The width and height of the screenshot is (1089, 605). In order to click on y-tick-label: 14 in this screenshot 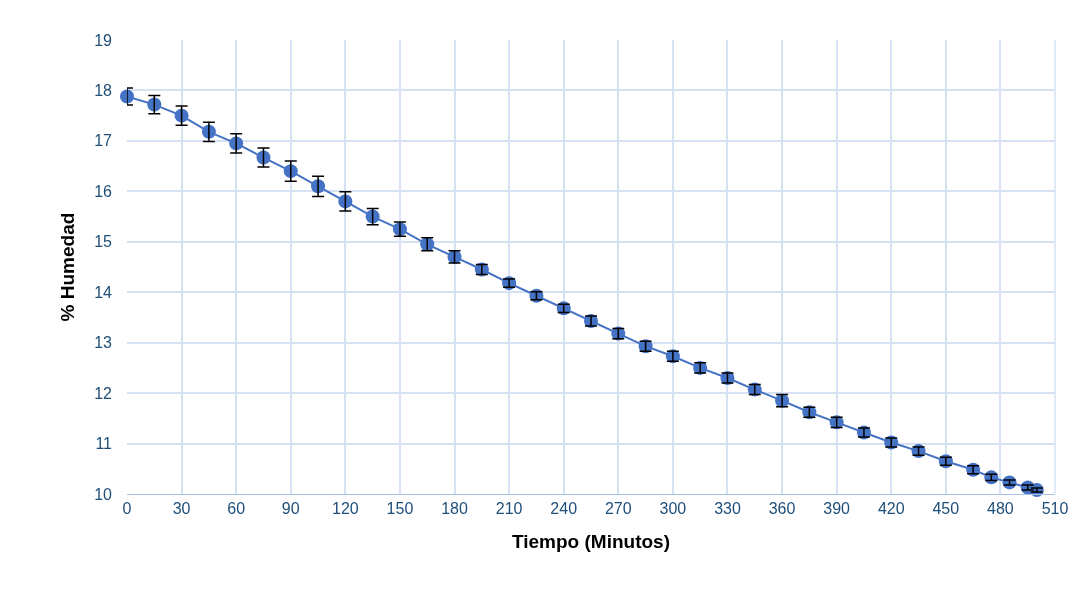, I will do `click(103, 292)`.